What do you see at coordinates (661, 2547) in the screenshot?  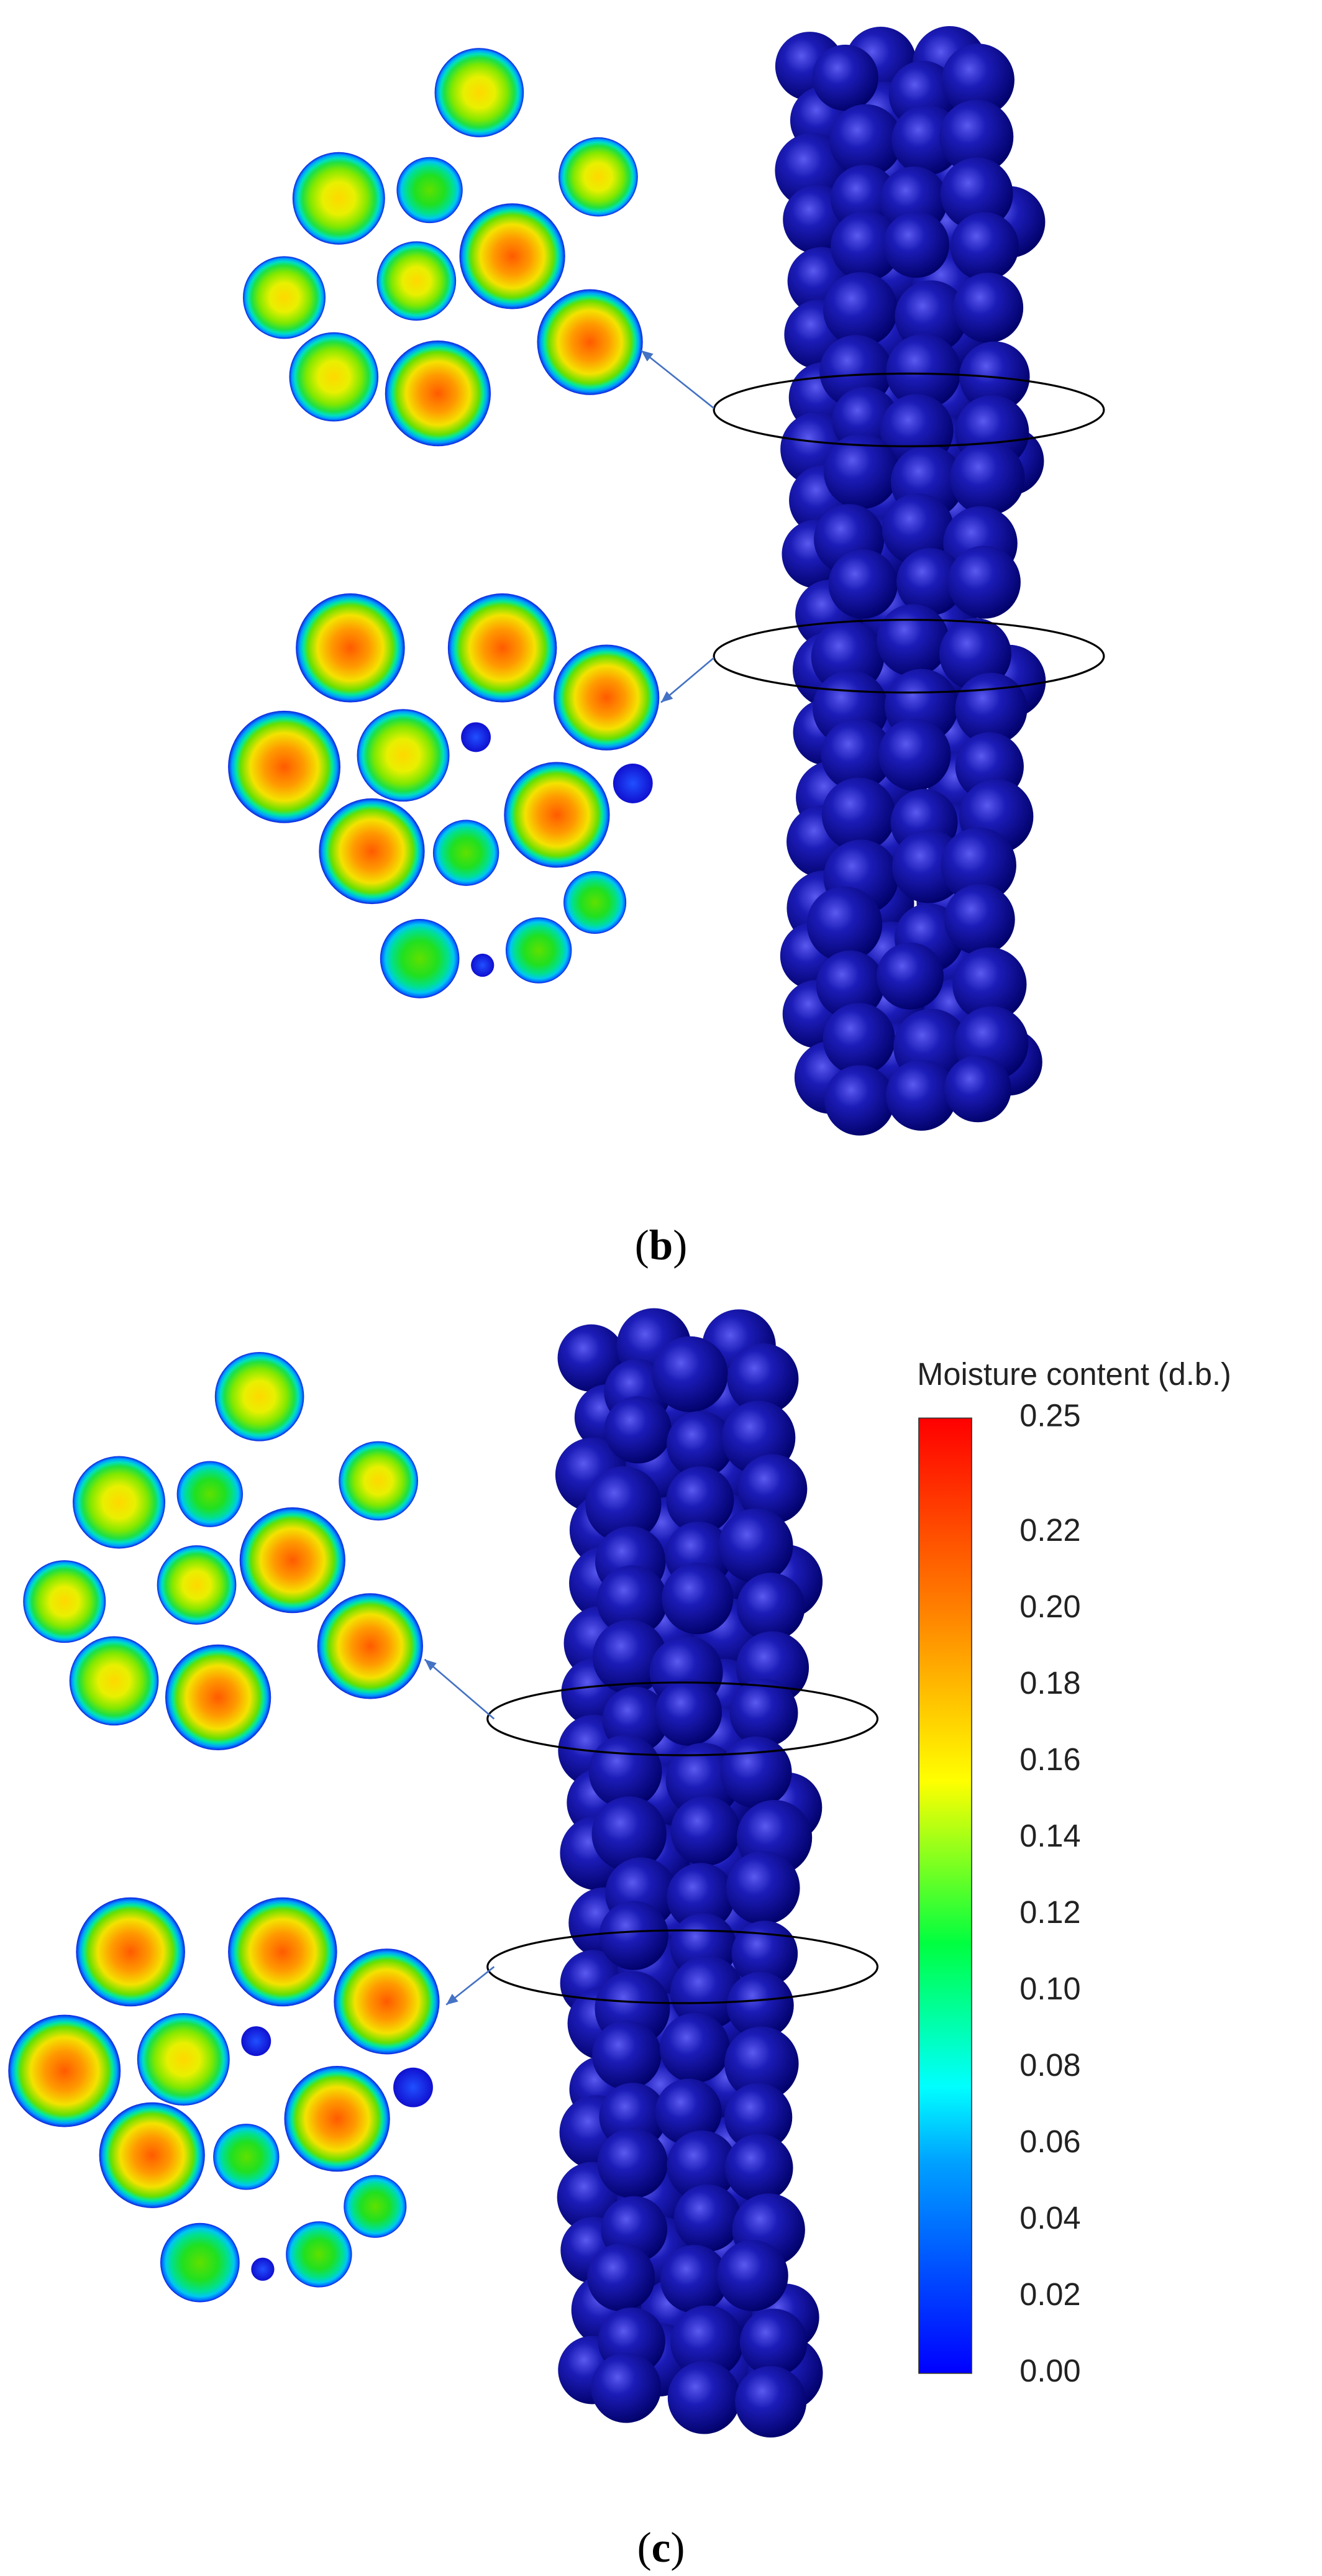 I see `panel-label: (c)` at bounding box center [661, 2547].